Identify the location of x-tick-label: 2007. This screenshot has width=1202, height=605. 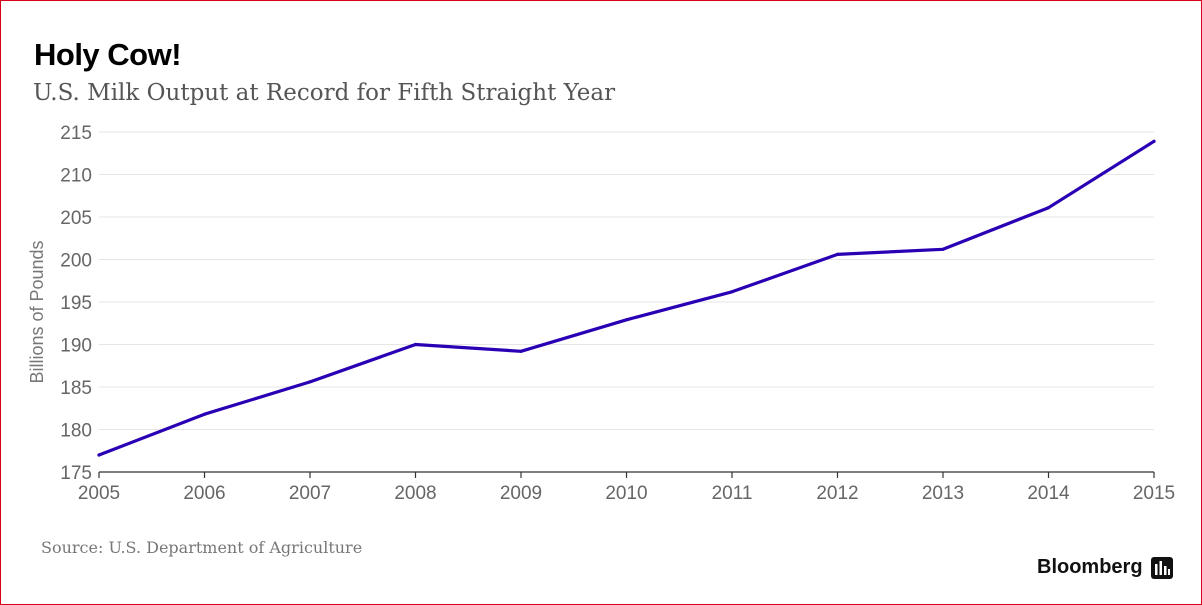
(310, 493).